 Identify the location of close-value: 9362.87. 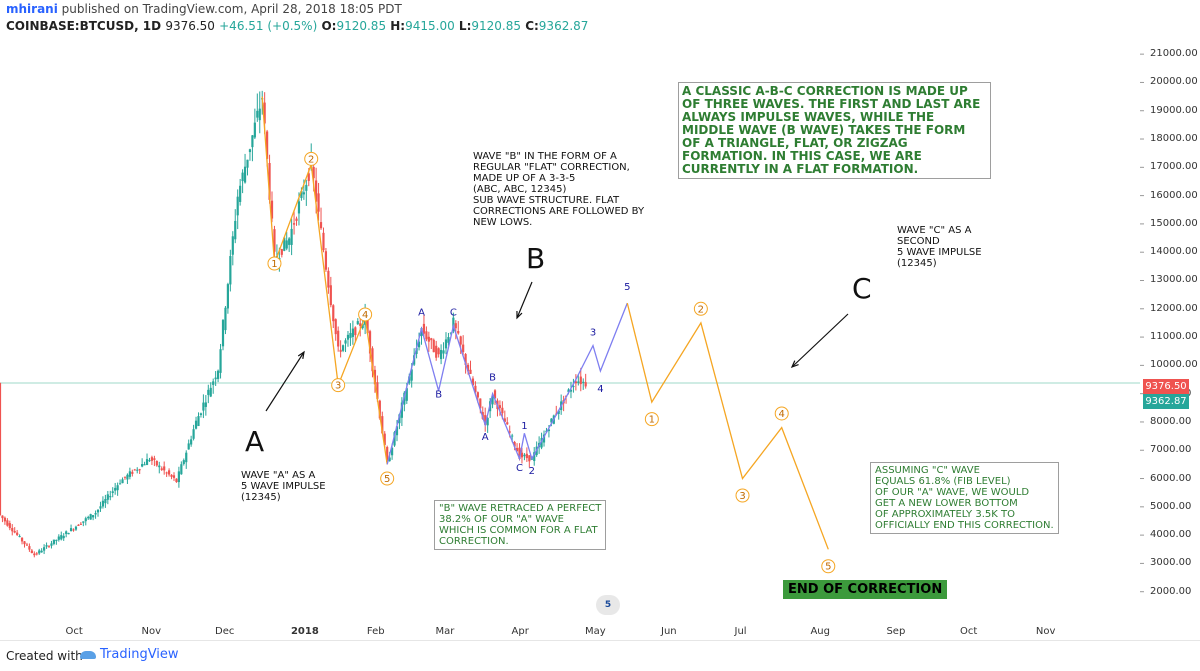
(563, 26).